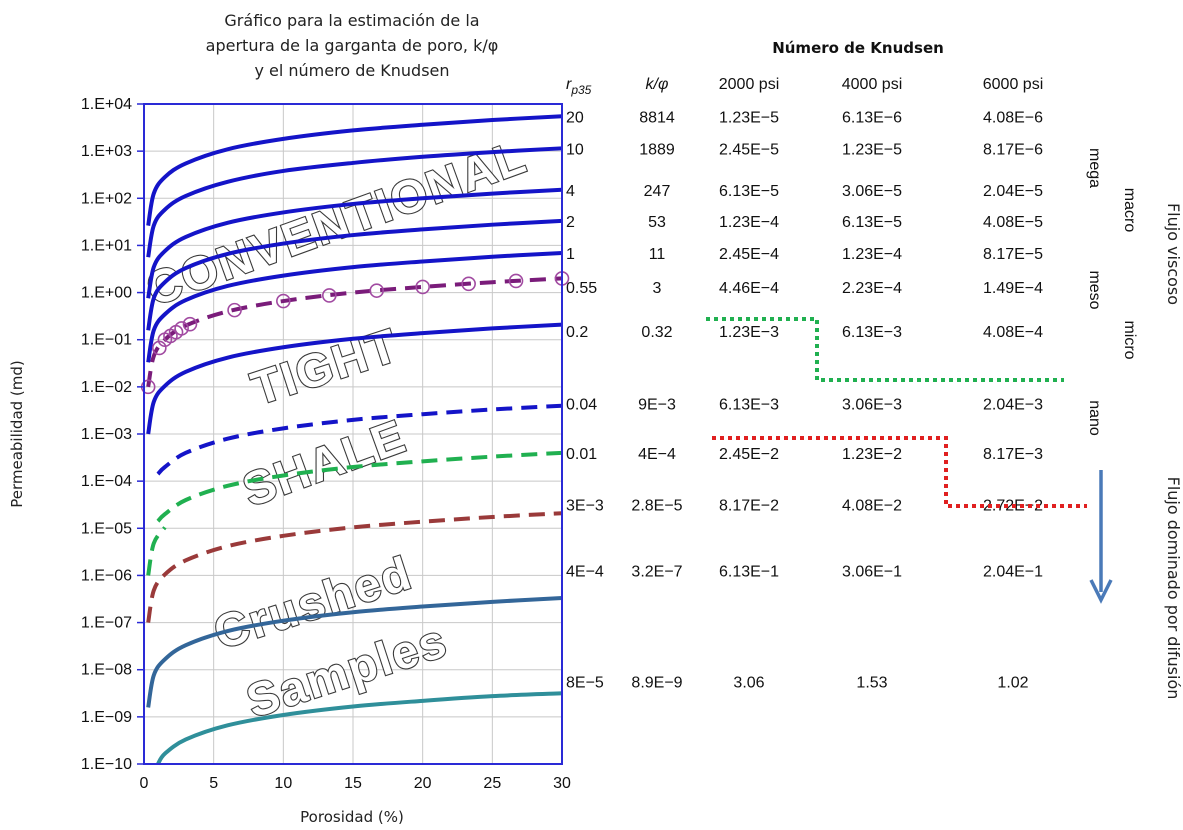  Describe the element at coordinates (1129, 210) in the screenshot. I see `pore-class-macro: macro` at that location.